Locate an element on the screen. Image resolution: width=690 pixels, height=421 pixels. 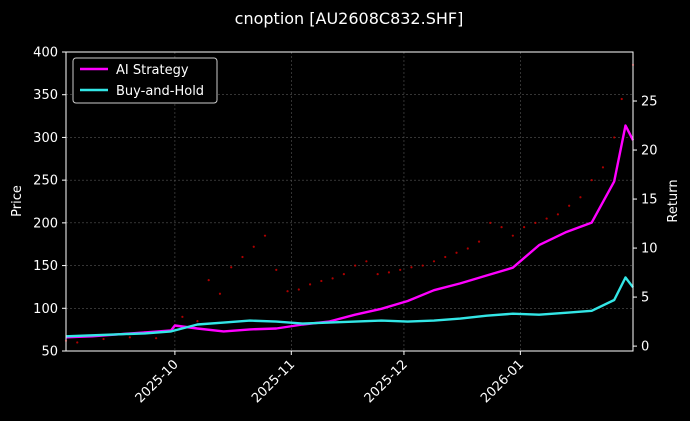
left-y-tick-label: 300 is located at coordinates (45, 138).